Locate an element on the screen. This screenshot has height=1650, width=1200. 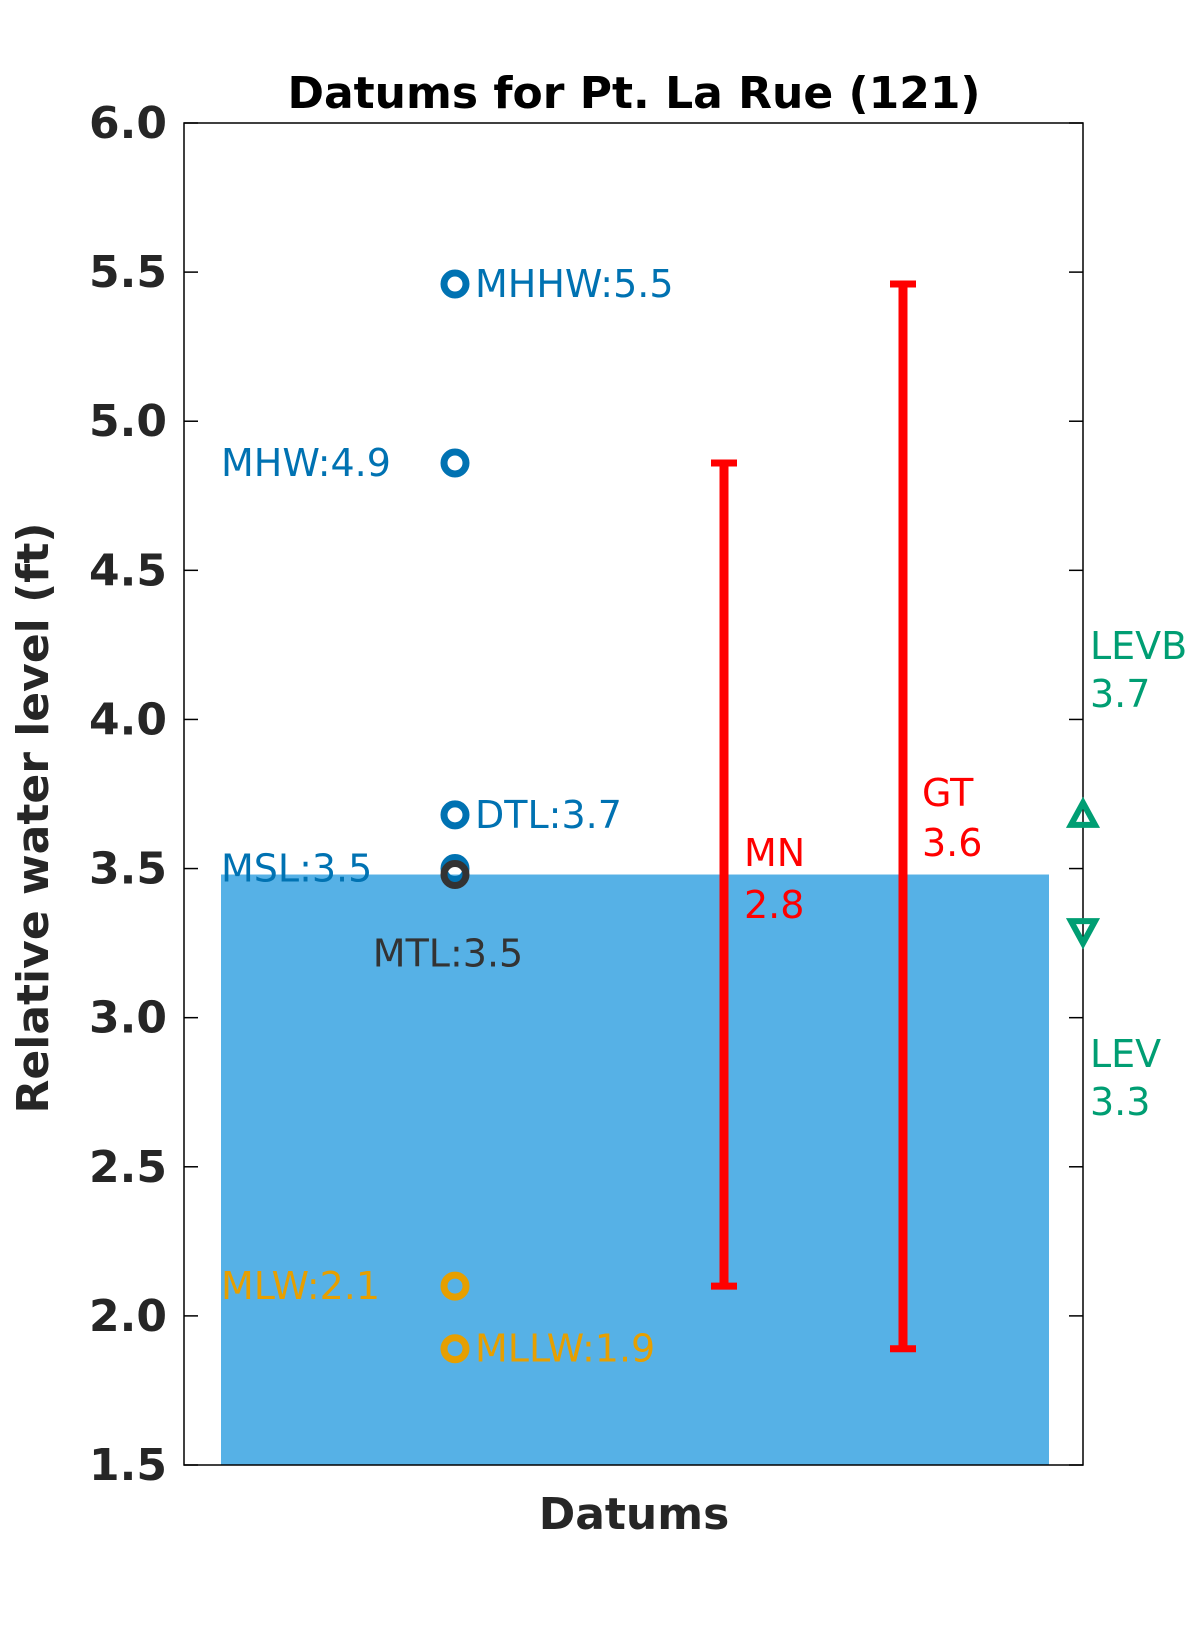
datum-marker-mhhw is located at coordinates (455, 284).